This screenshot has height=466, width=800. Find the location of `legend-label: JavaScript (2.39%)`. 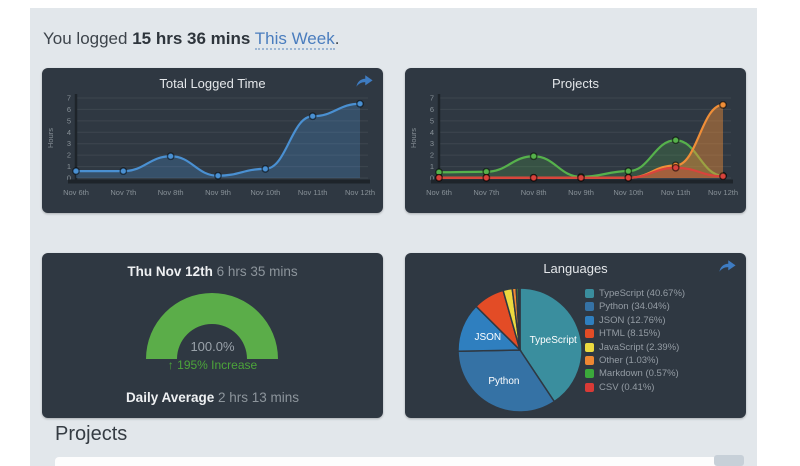

legend-label: JavaScript (2.39%) is located at coordinates (639, 347).